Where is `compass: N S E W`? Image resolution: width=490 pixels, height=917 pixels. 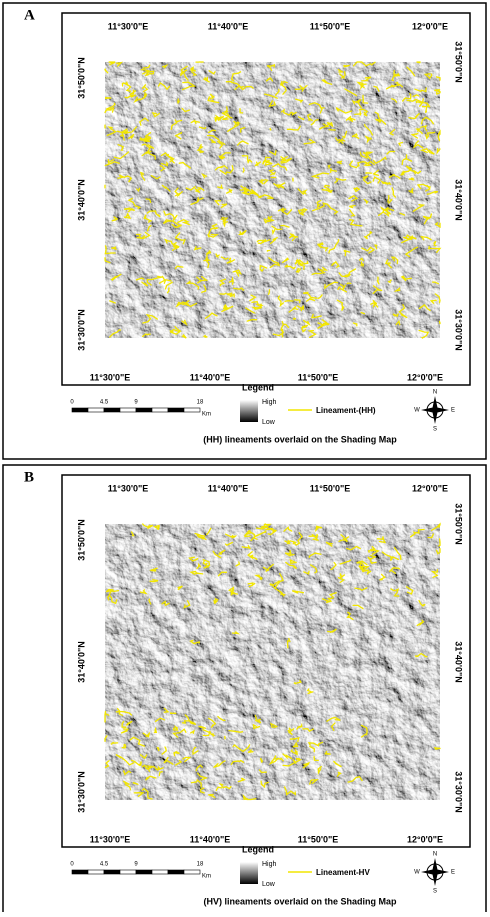
compass: N S E W is located at coordinates (434, 411).